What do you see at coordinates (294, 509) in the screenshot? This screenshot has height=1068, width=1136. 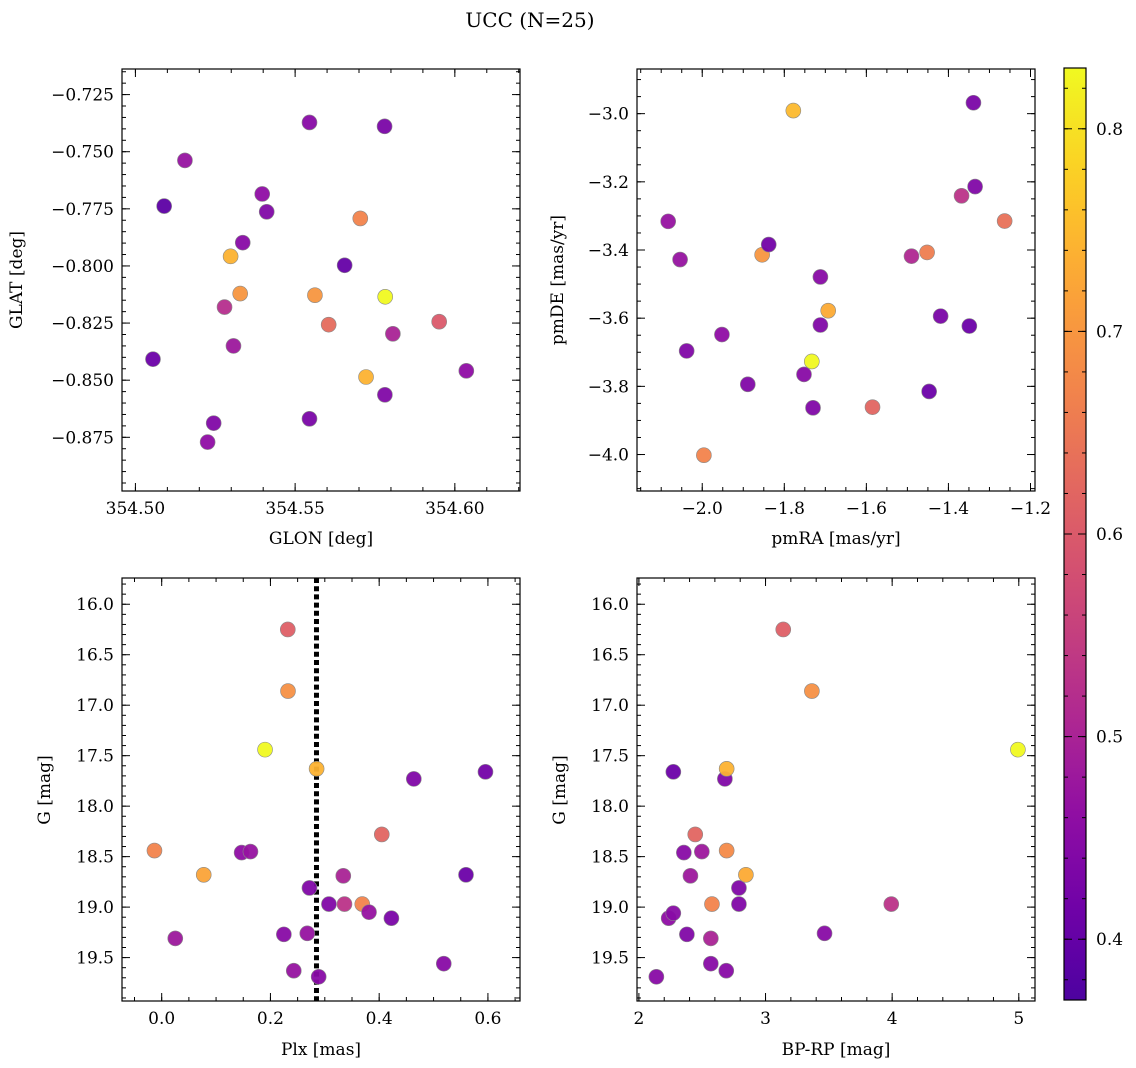 I see `glon-glat-x-tick-label: 354.55` at bounding box center [294, 509].